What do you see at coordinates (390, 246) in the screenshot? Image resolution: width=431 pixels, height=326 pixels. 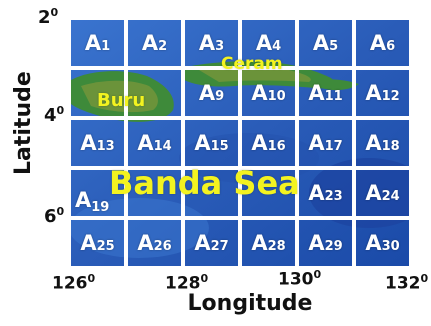 I see `cell-number: 30` at bounding box center [390, 246].